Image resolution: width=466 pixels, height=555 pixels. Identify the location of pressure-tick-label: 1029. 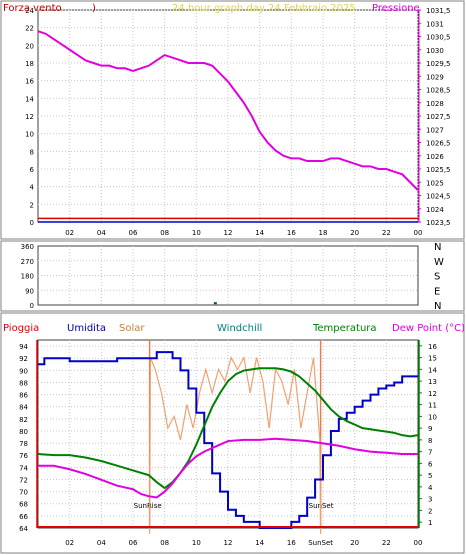
(435, 77).